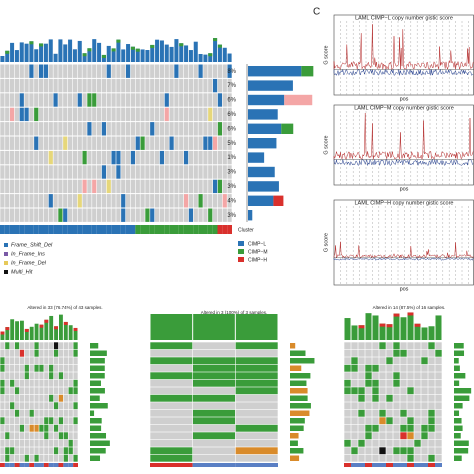 The image size is (474, 474). I want to click on legend-swatch, so click(6, 272).